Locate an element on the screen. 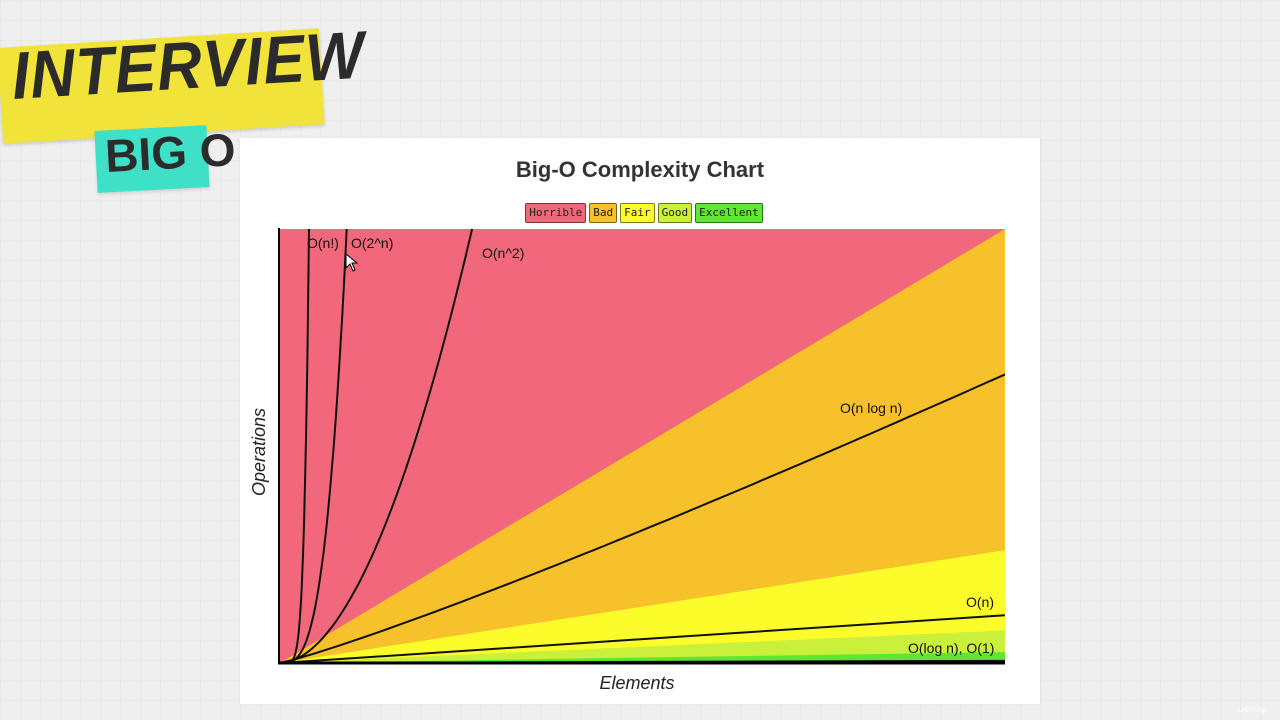 The image size is (1280, 720). legend-item-fair: Fair is located at coordinates (637, 213).